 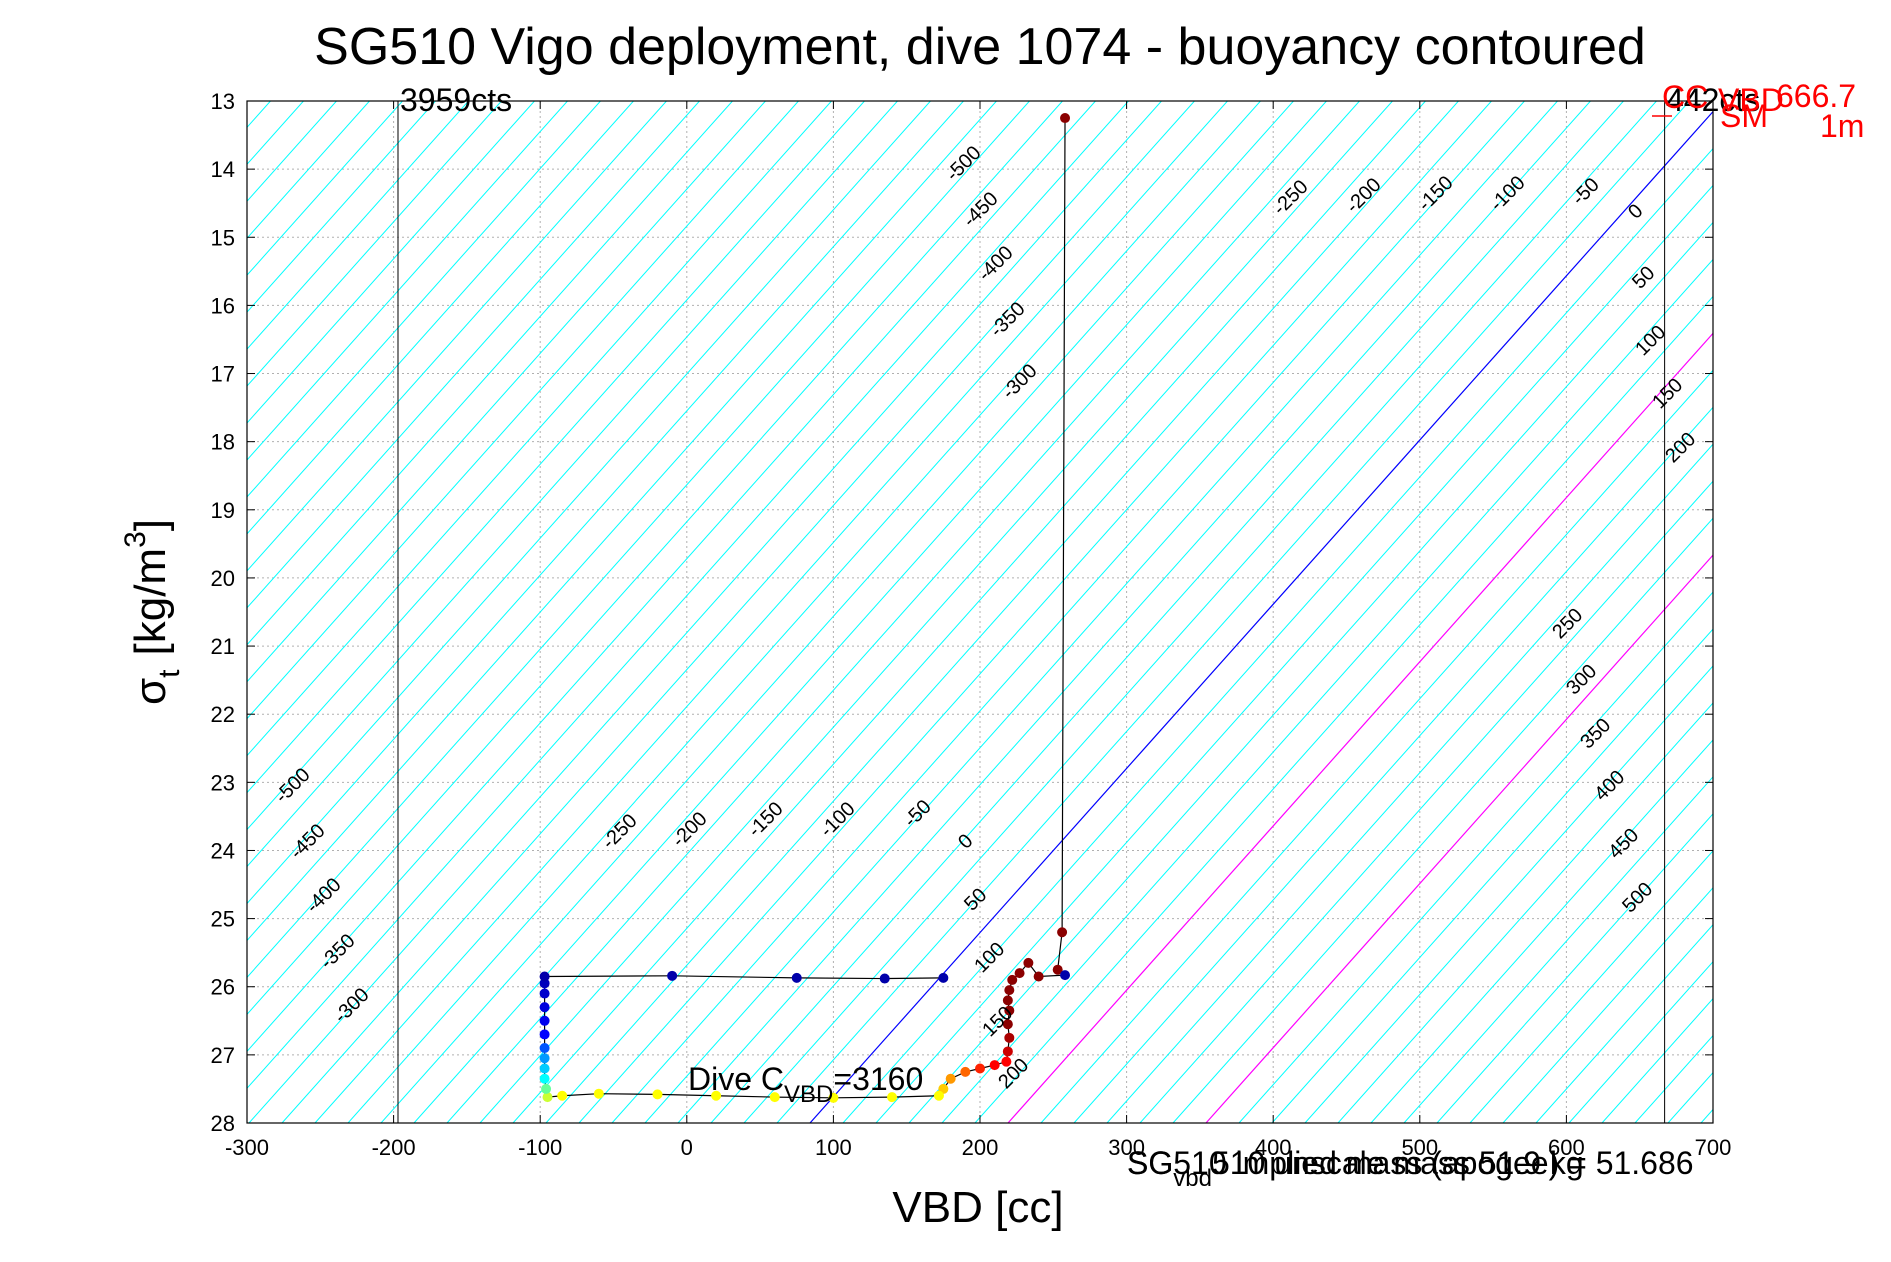 I want to click on vbd-mass-rest: 510 unscale mass 51.9 kg, so click(x=1398, y=1163).